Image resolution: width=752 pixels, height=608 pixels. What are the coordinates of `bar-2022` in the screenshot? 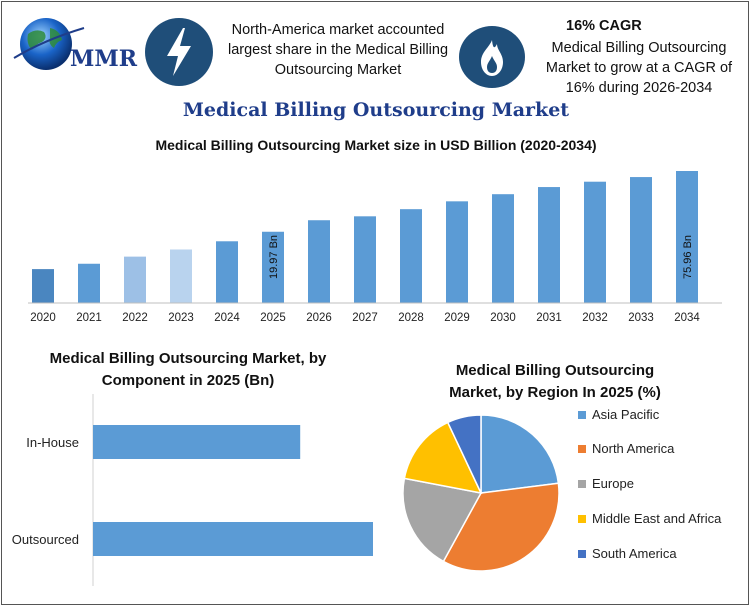 It's located at (135, 279).